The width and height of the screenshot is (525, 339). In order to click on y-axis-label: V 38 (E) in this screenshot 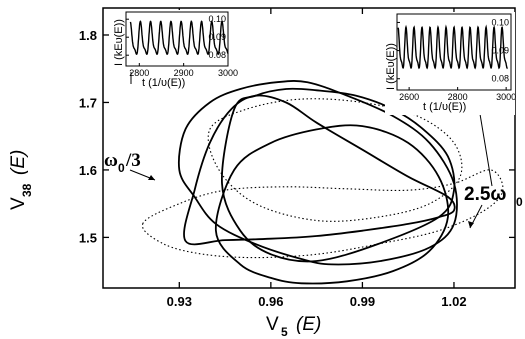, I will do `click(21, 180)`.